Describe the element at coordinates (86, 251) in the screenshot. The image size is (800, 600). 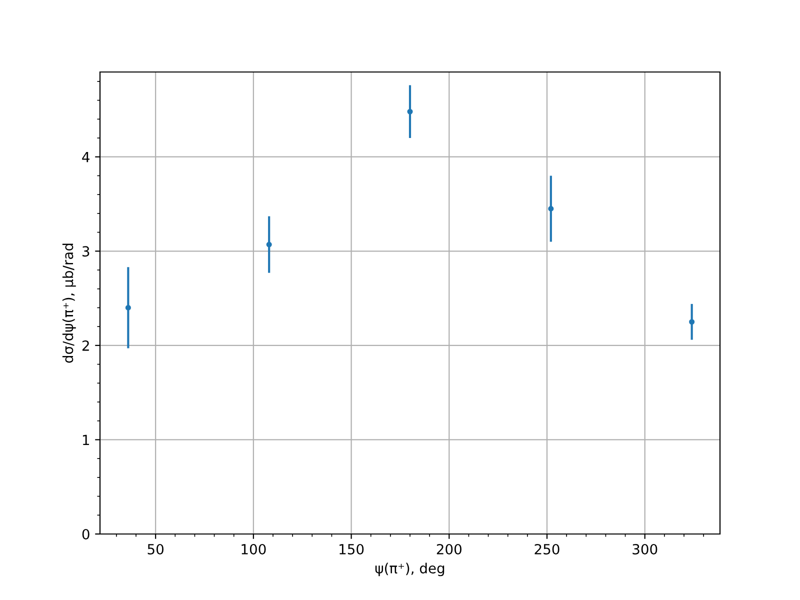
I see `y-tick-label: 3` at that location.